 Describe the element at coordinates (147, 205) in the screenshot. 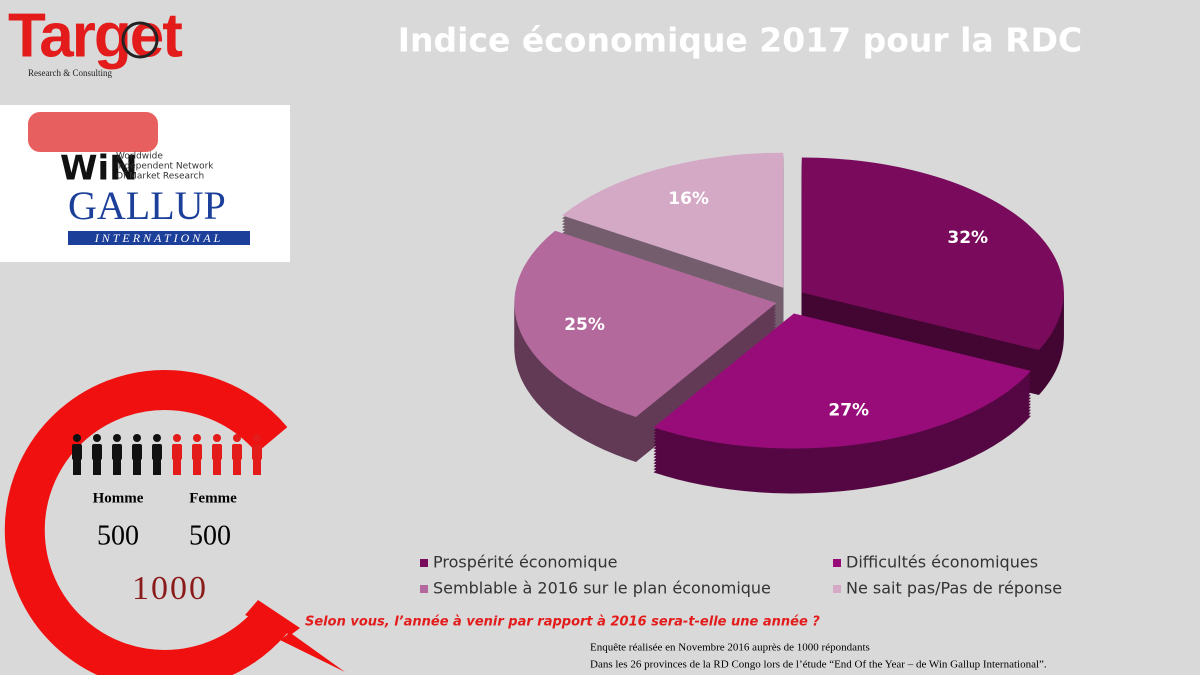

I see `gallup-logo: GALLUP` at that location.